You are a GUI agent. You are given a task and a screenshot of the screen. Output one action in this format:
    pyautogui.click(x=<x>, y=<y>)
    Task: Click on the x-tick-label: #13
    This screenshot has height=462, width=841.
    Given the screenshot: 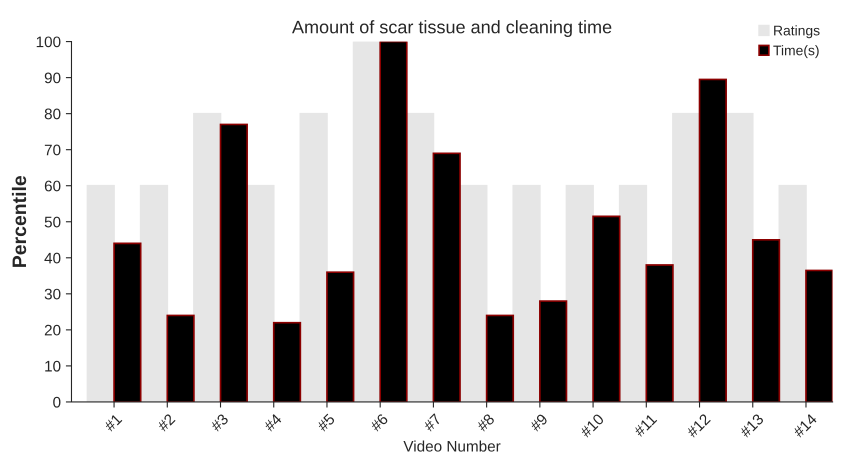 What is the action you would take?
    pyautogui.click(x=751, y=425)
    